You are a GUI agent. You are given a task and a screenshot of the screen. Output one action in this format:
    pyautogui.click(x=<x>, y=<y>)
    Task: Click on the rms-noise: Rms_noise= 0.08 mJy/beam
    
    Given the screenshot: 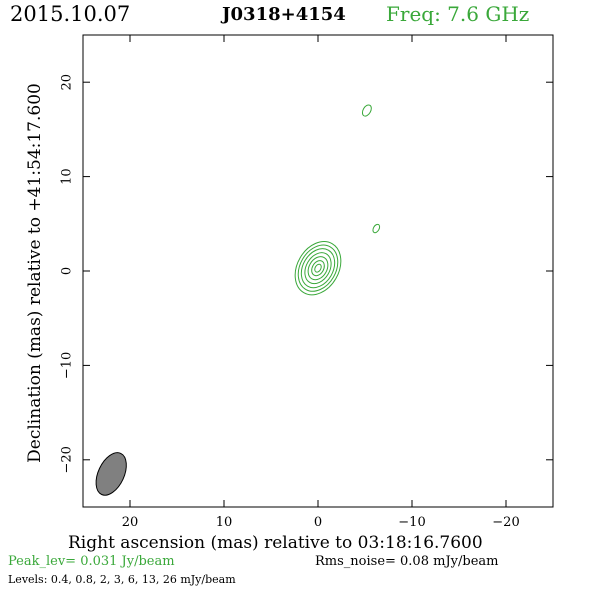 What is the action you would take?
    pyautogui.click(x=407, y=561)
    